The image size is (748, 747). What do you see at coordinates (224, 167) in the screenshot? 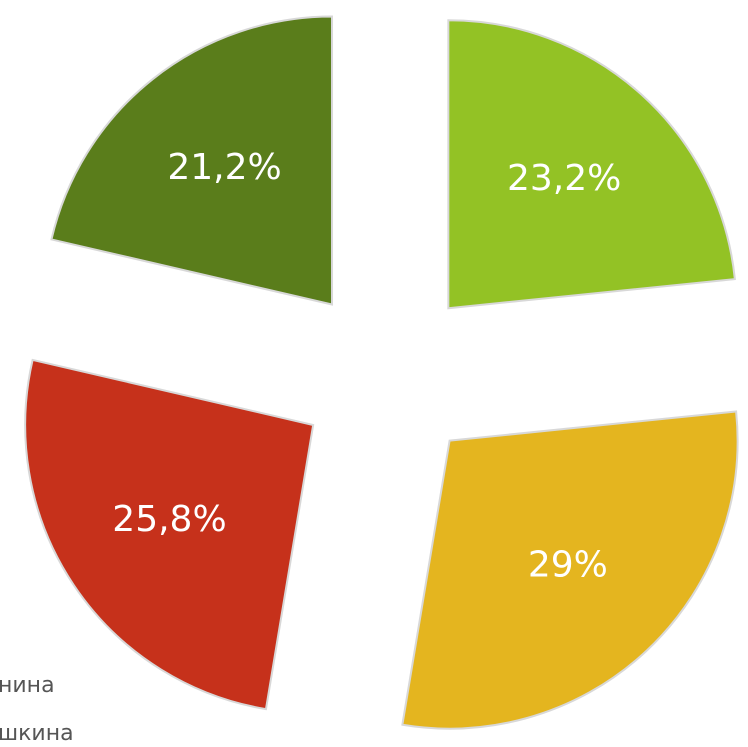
I see `data-label: 21,2%` at bounding box center [224, 167].